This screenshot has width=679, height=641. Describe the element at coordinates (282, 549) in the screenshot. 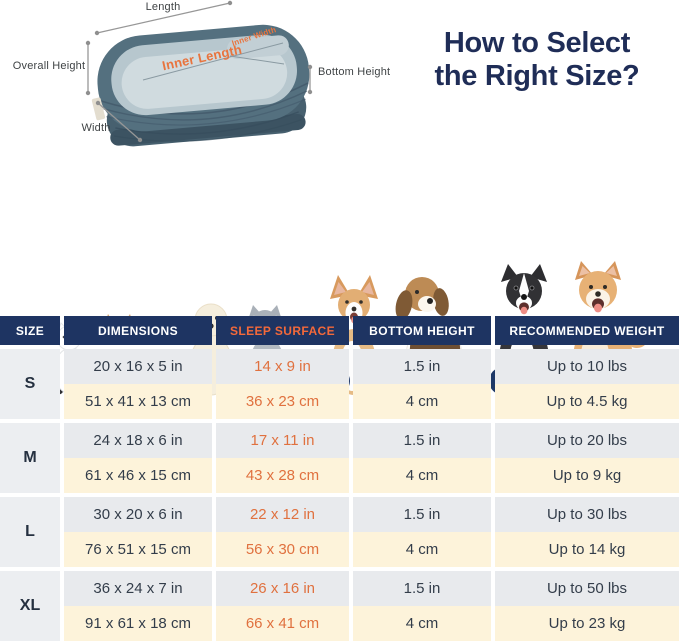

I see `table-cell: 56 x 30 cm` at that location.